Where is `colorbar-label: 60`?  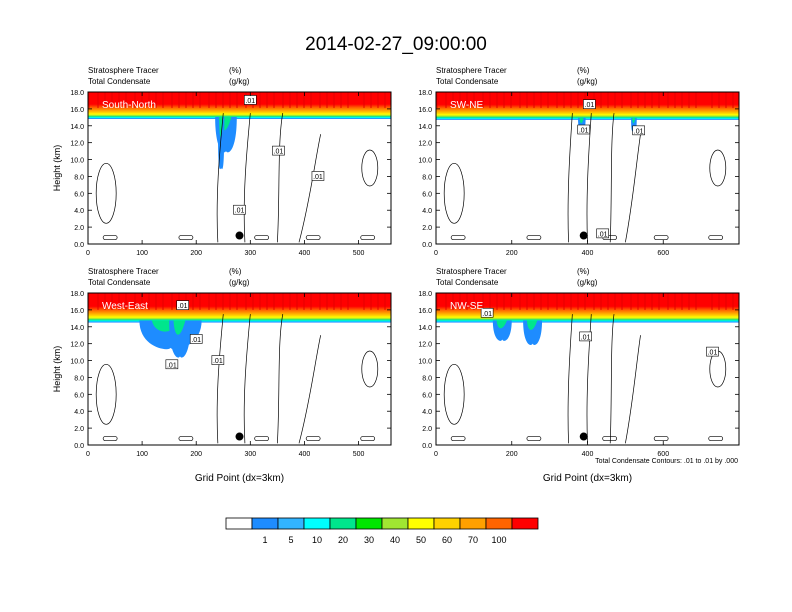 colorbar-label: 60 is located at coordinates (447, 540).